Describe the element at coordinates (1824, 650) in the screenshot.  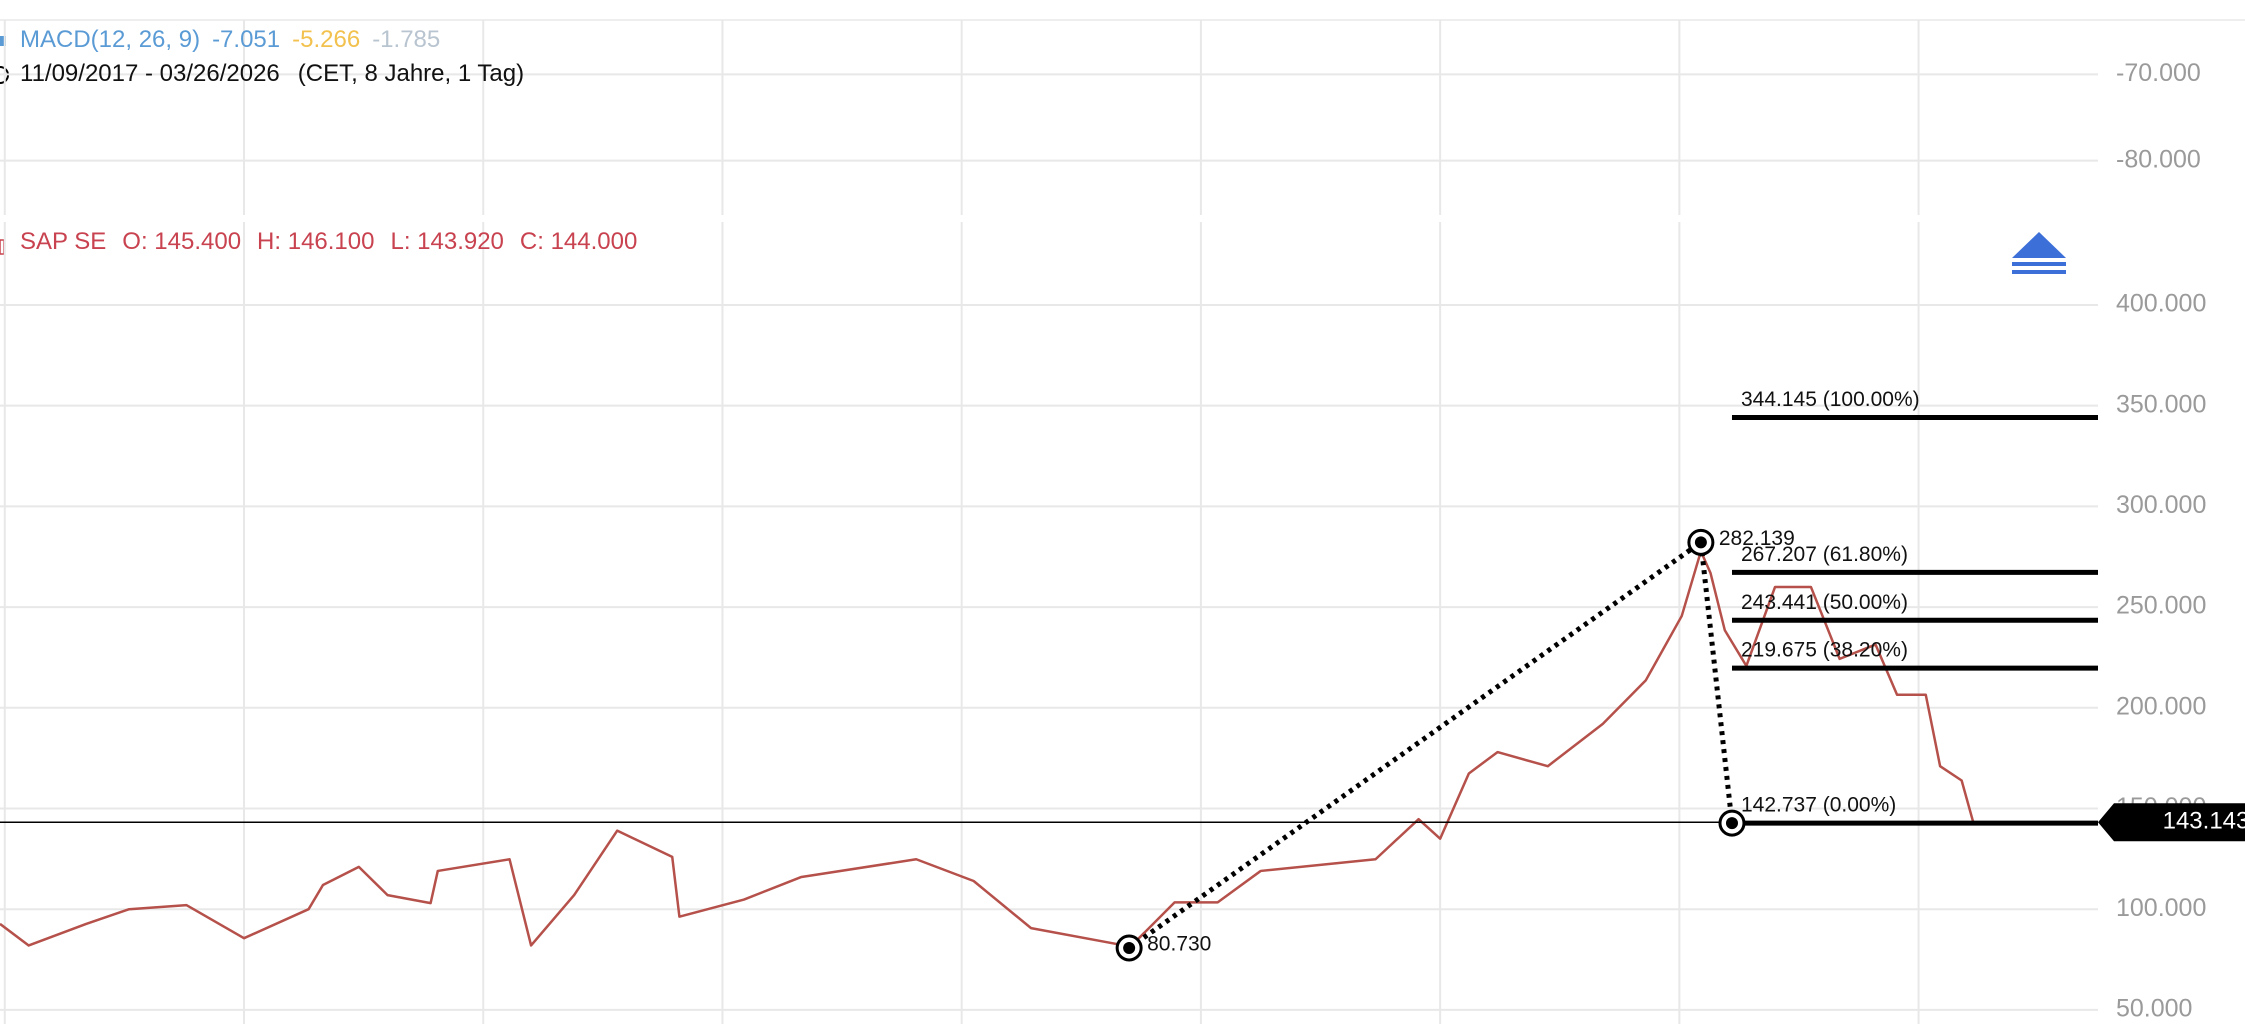
I see `fib-level-label: 219.675 (38.20%)` at that location.